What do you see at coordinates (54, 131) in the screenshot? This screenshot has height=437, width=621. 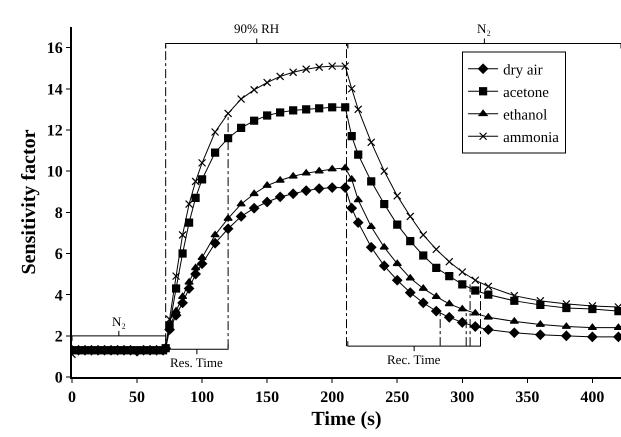 I see `y-tick-label: 12` at bounding box center [54, 131].